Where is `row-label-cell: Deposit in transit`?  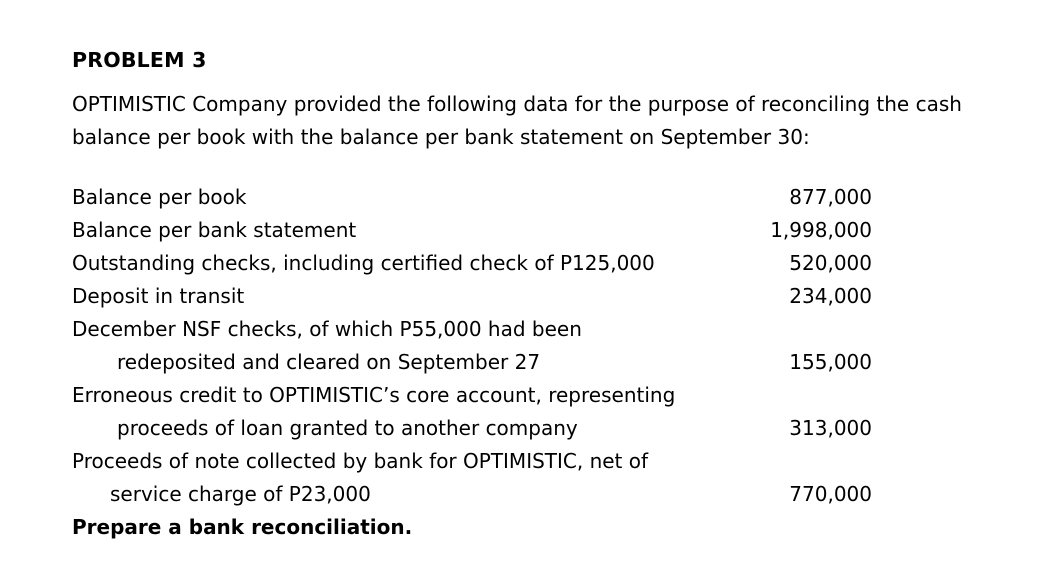 row-label-cell: Deposit in transit is located at coordinates (397, 296).